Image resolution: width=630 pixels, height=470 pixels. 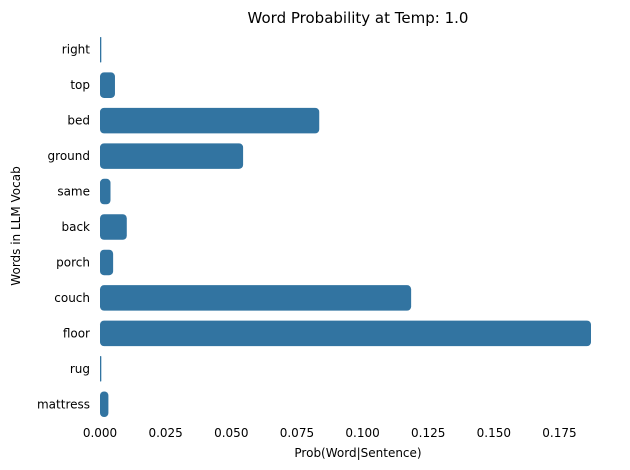 What do you see at coordinates (16, 225) in the screenshot?
I see `y-axis-label: Words in LLM Vocab` at bounding box center [16, 225].